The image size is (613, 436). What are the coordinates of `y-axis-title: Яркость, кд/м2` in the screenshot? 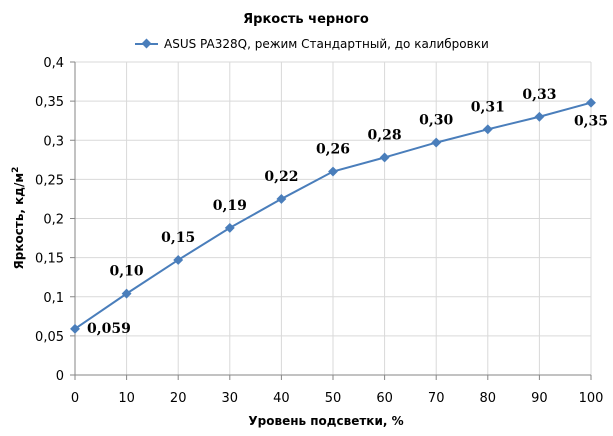 It's located at (18, 218).